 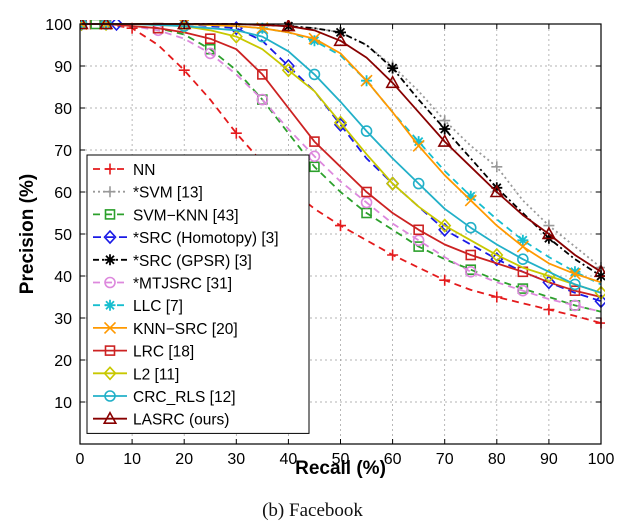 I want to click on legend-entry: SVM−KNN [43], so click(x=166, y=215).